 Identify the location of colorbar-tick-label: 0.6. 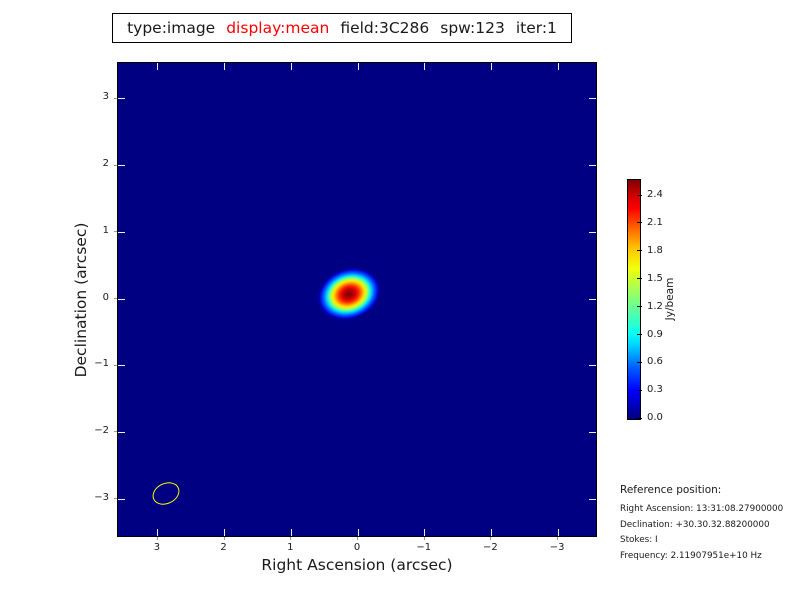
(655, 362).